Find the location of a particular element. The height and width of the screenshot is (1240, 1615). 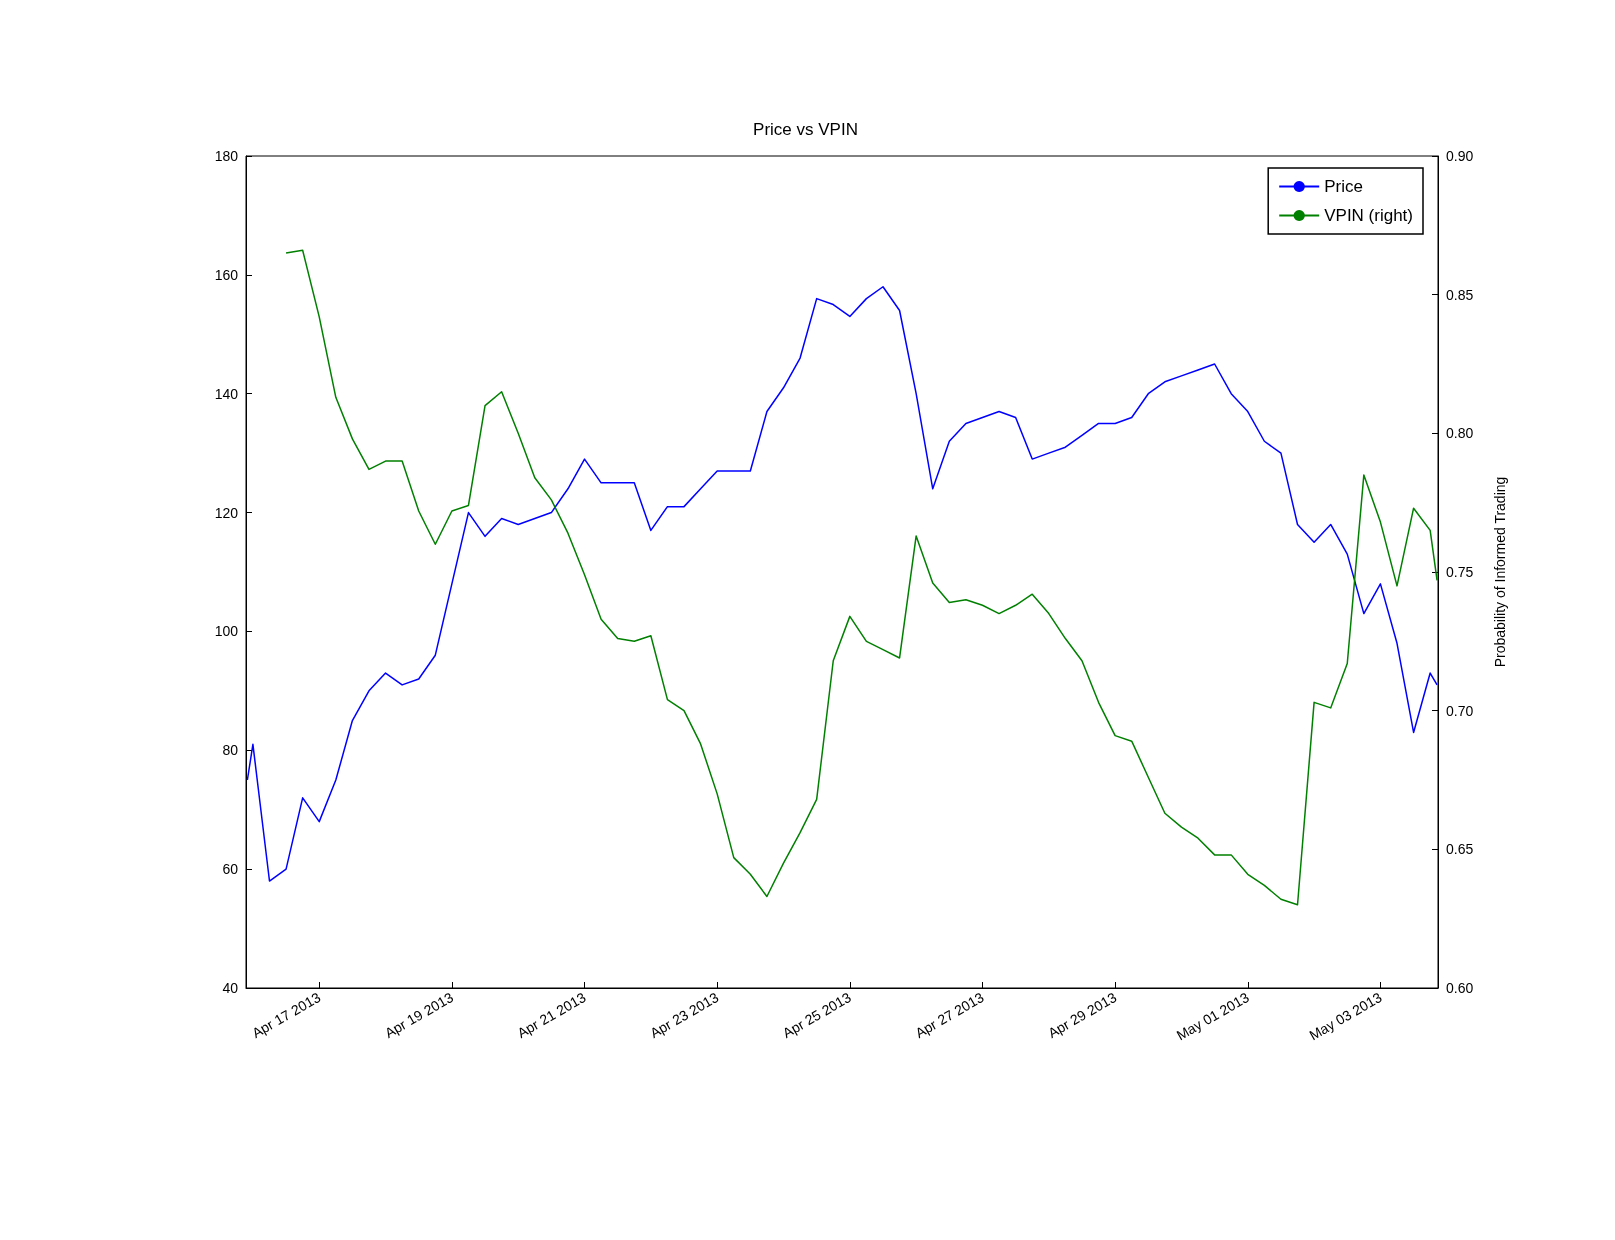

y-tick-label: 80 is located at coordinates (230, 750).